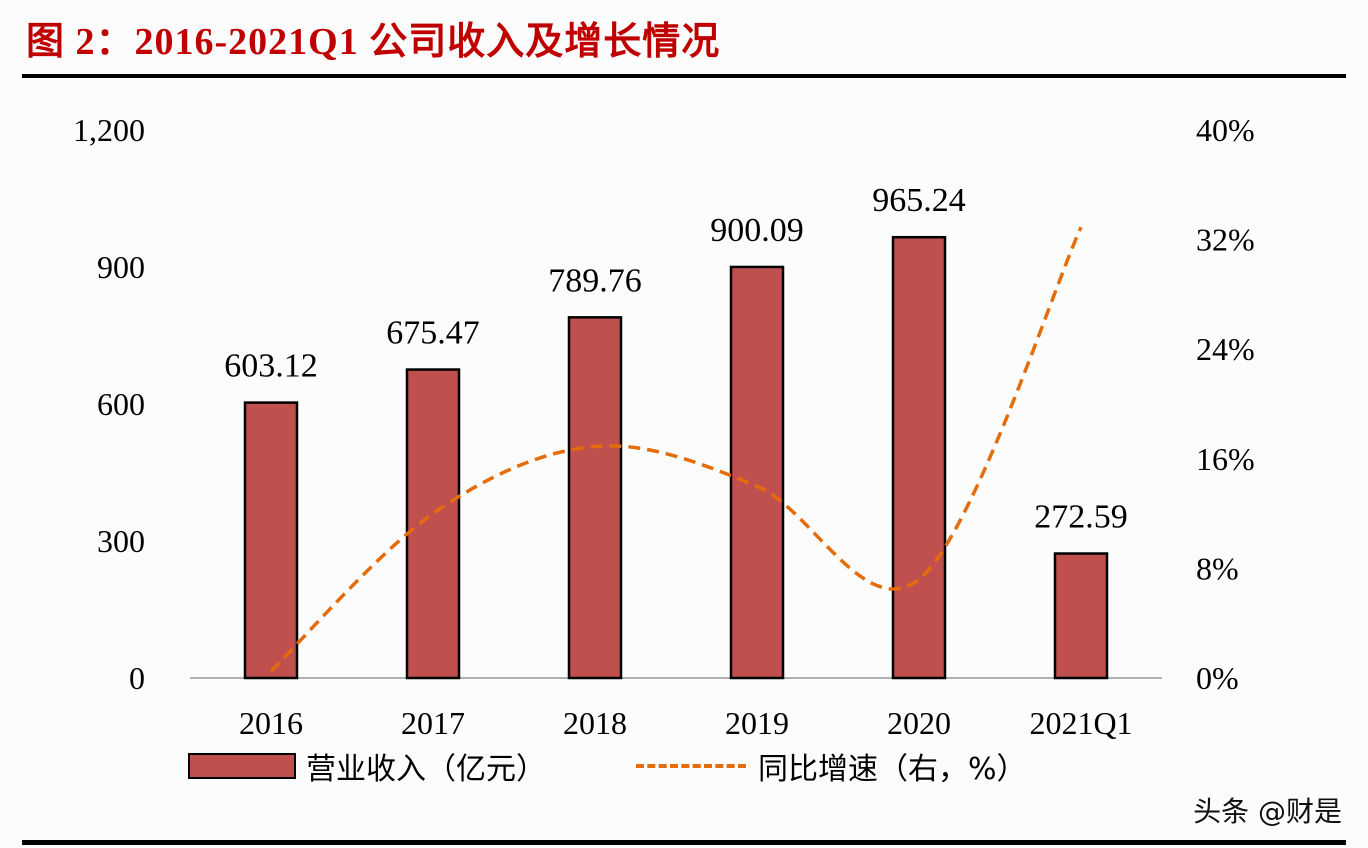 This screenshot has width=1368, height=848. Describe the element at coordinates (595, 723) in the screenshot. I see `x-axis-tick: 2018` at that location.